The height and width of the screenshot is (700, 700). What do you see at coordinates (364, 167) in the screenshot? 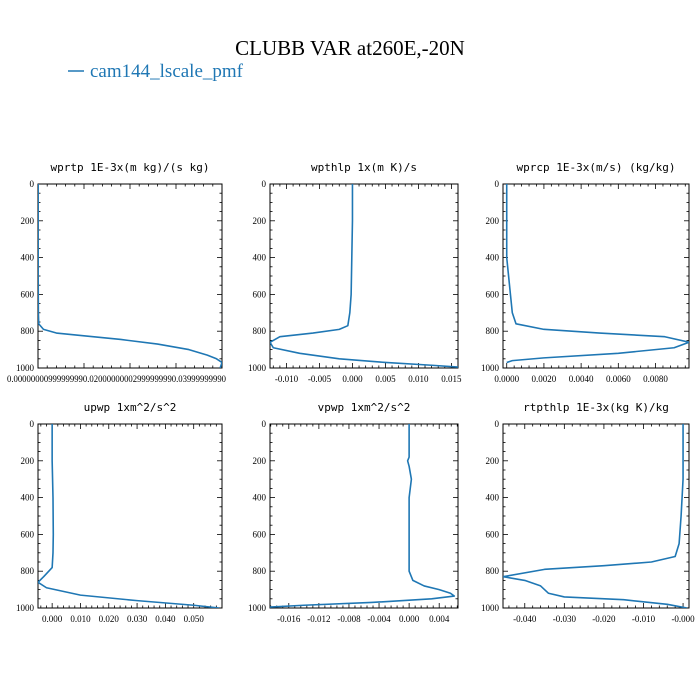
I see `panel-title: wpthlp 1x(m K)/s` at bounding box center [364, 167].